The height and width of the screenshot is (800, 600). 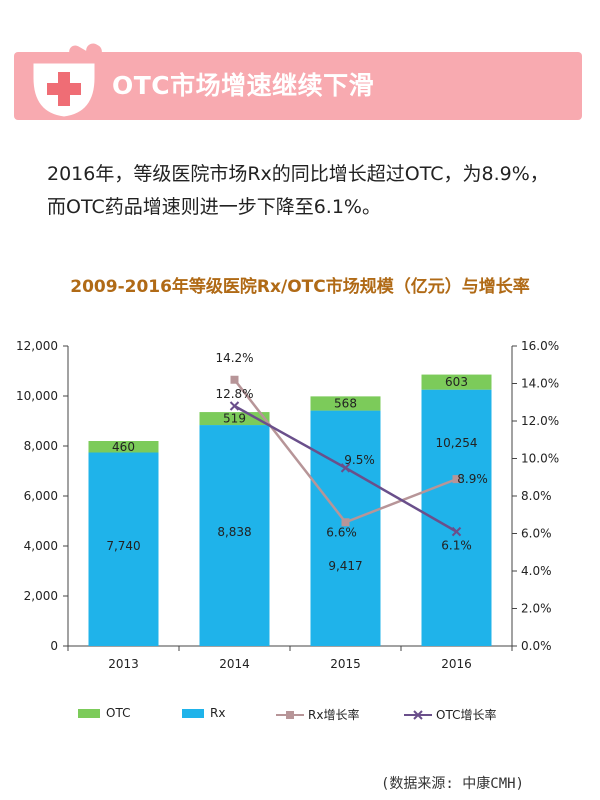 I want to click on otc-bar-label: 568, so click(x=345, y=403).